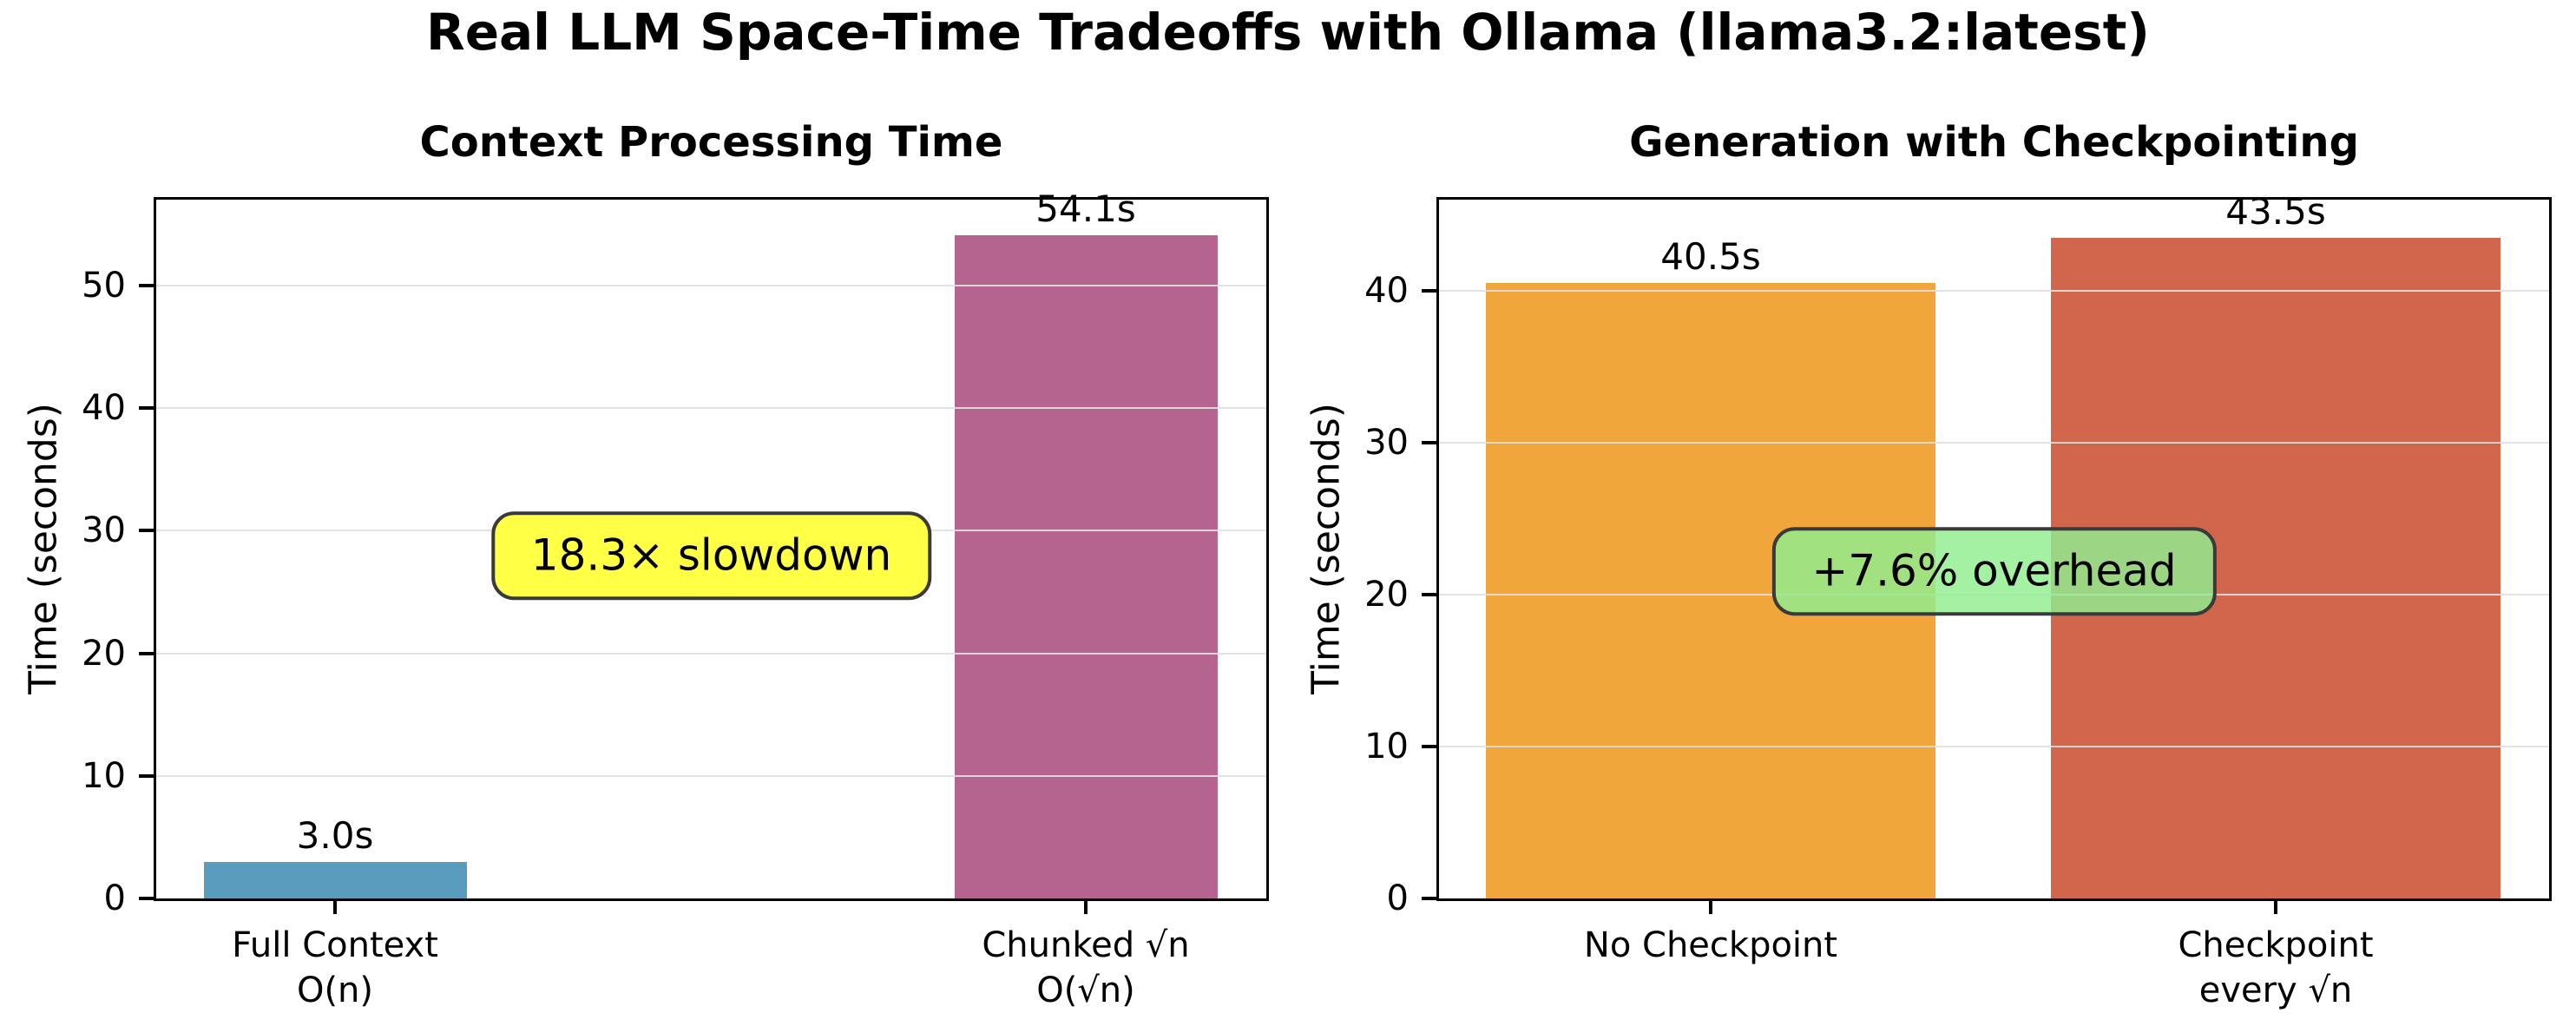 This screenshot has width=2576, height=1033. Describe the element at coordinates (1086, 990) in the screenshot. I see `x-tick-label-line: O(√n)` at that location.